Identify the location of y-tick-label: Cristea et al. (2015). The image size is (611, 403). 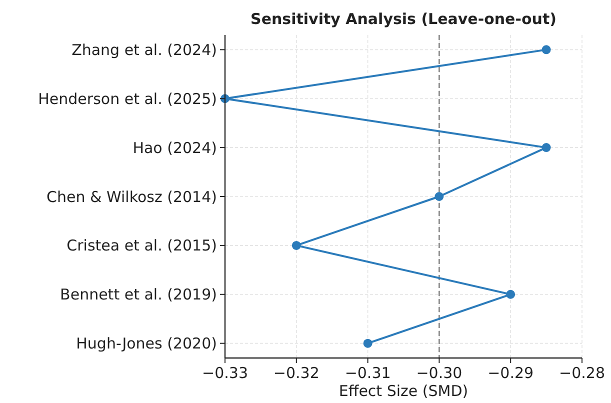
(141, 245).